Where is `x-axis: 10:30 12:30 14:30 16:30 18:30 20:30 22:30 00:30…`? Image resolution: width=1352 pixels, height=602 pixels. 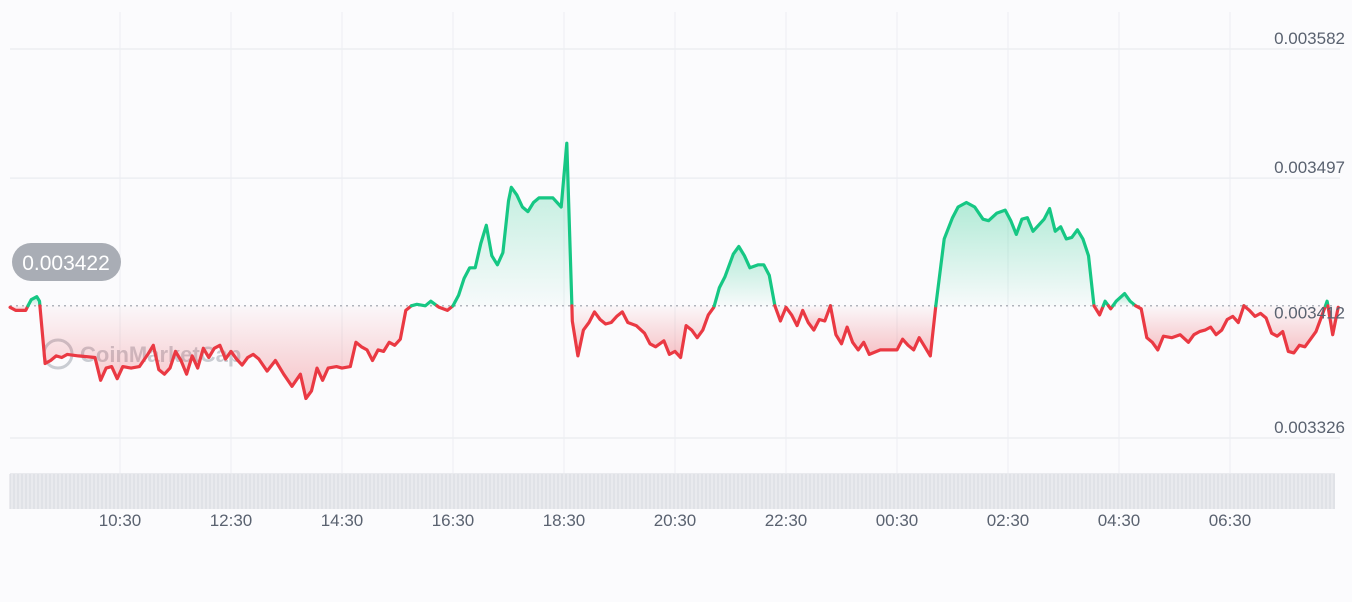 x-axis: 10:30 12:30 14:30 16:30 18:30 20:30 22:30 00:30… is located at coordinates (675, 520).